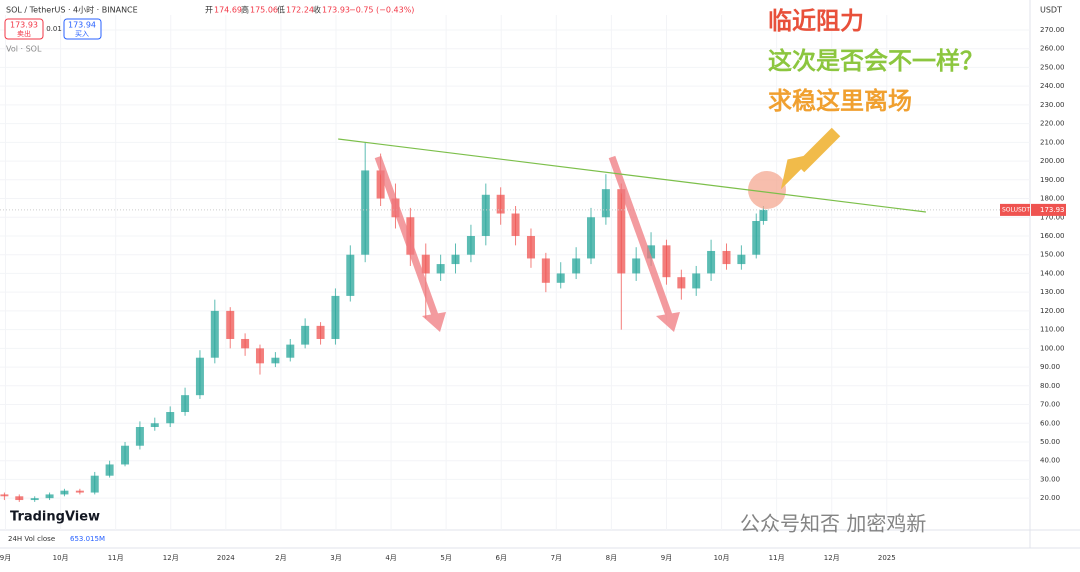  What do you see at coordinates (556, 558) in the screenshot?
I see `x-tick-label: 7月` at bounding box center [556, 558].